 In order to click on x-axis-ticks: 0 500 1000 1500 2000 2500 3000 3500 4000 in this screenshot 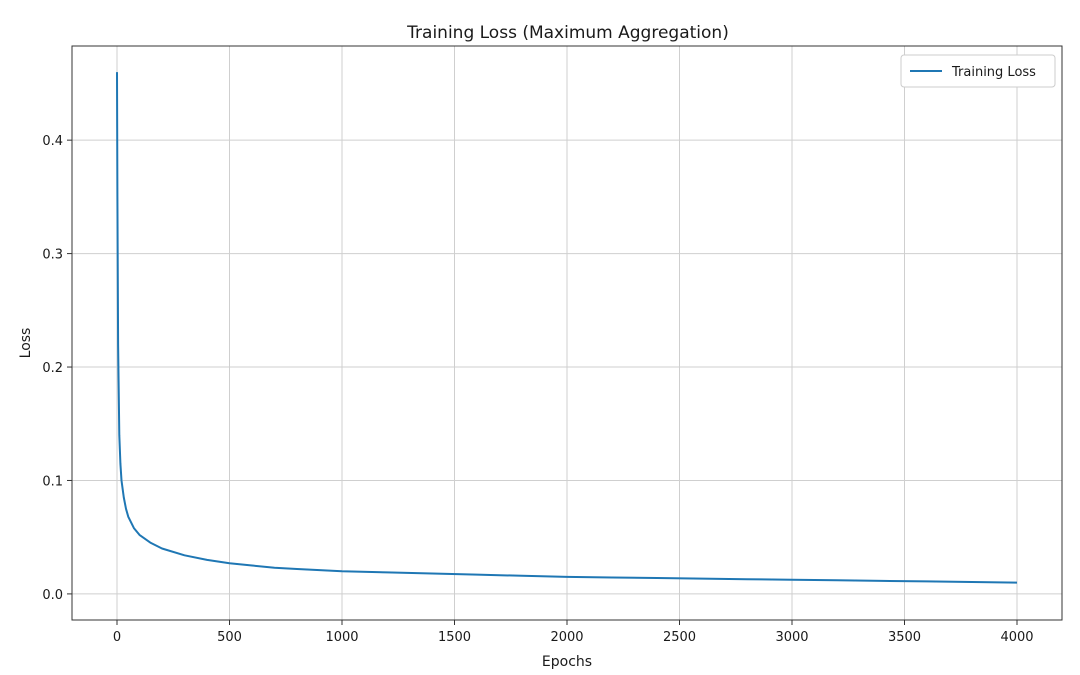, I will do `click(573, 632)`.